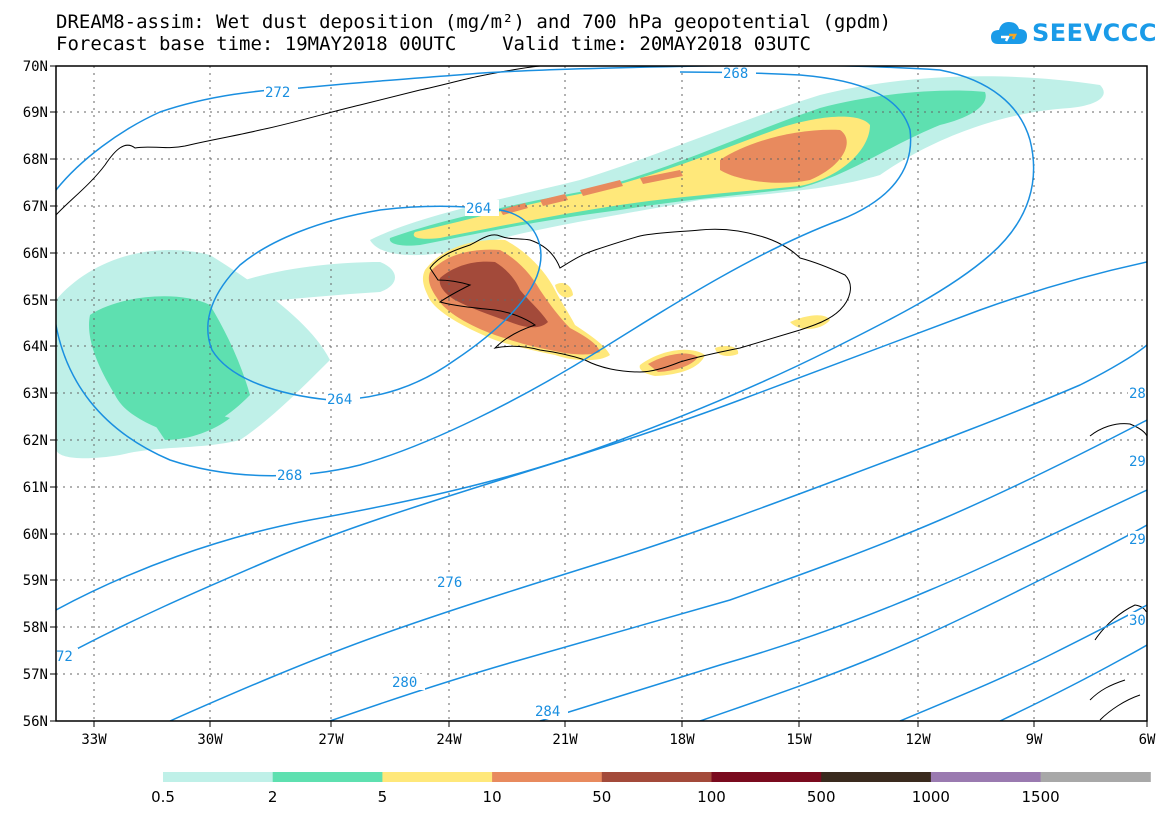 Image resolution: width=1175 pixels, height=815 pixels. I want to click on lat-label: 67N, so click(35, 207).